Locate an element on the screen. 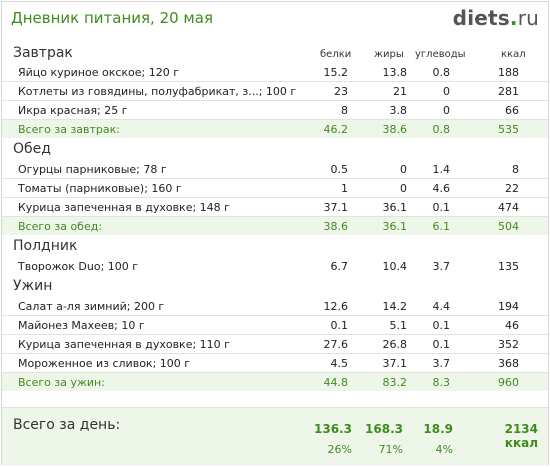 This screenshot has height=467, width=550. diets-logo: diets.ru is located at coordinates (496, 18).